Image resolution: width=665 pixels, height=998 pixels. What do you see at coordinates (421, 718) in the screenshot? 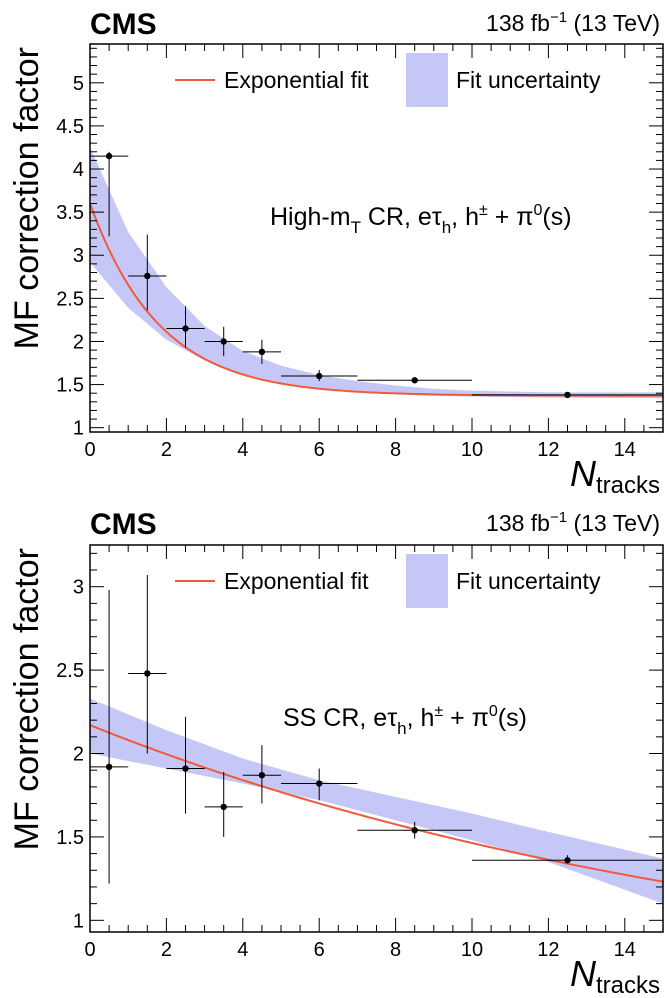
I see `region-label-c: , h` at bounding box center [421, 718].